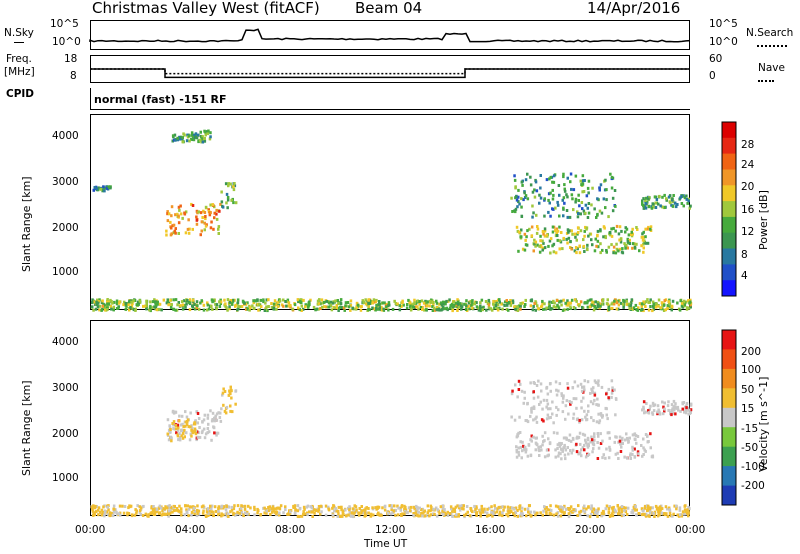  Describe the element at coordinates (206, 8) in the screenshot. I see `radar-title: Christmas Valley West (fitACF)` at that location.